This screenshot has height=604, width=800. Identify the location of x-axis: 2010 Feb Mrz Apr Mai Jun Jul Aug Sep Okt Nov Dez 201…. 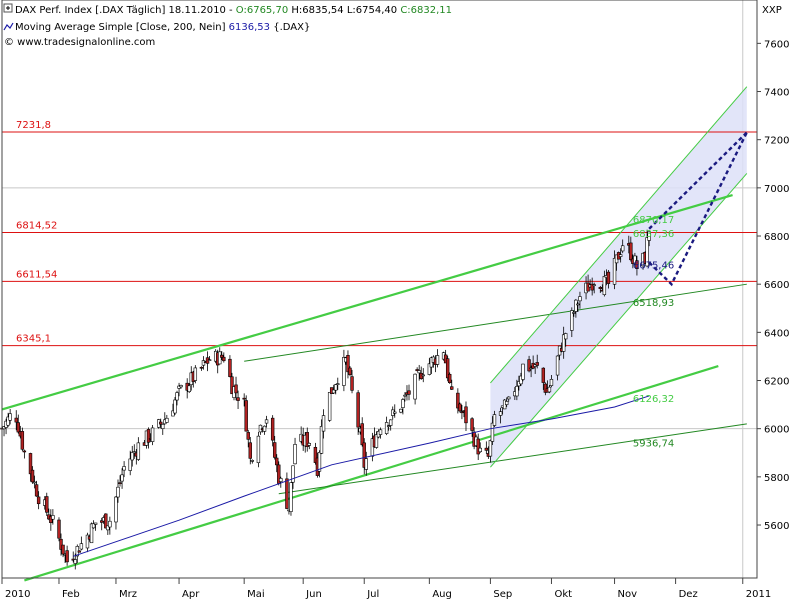
(386, 589).